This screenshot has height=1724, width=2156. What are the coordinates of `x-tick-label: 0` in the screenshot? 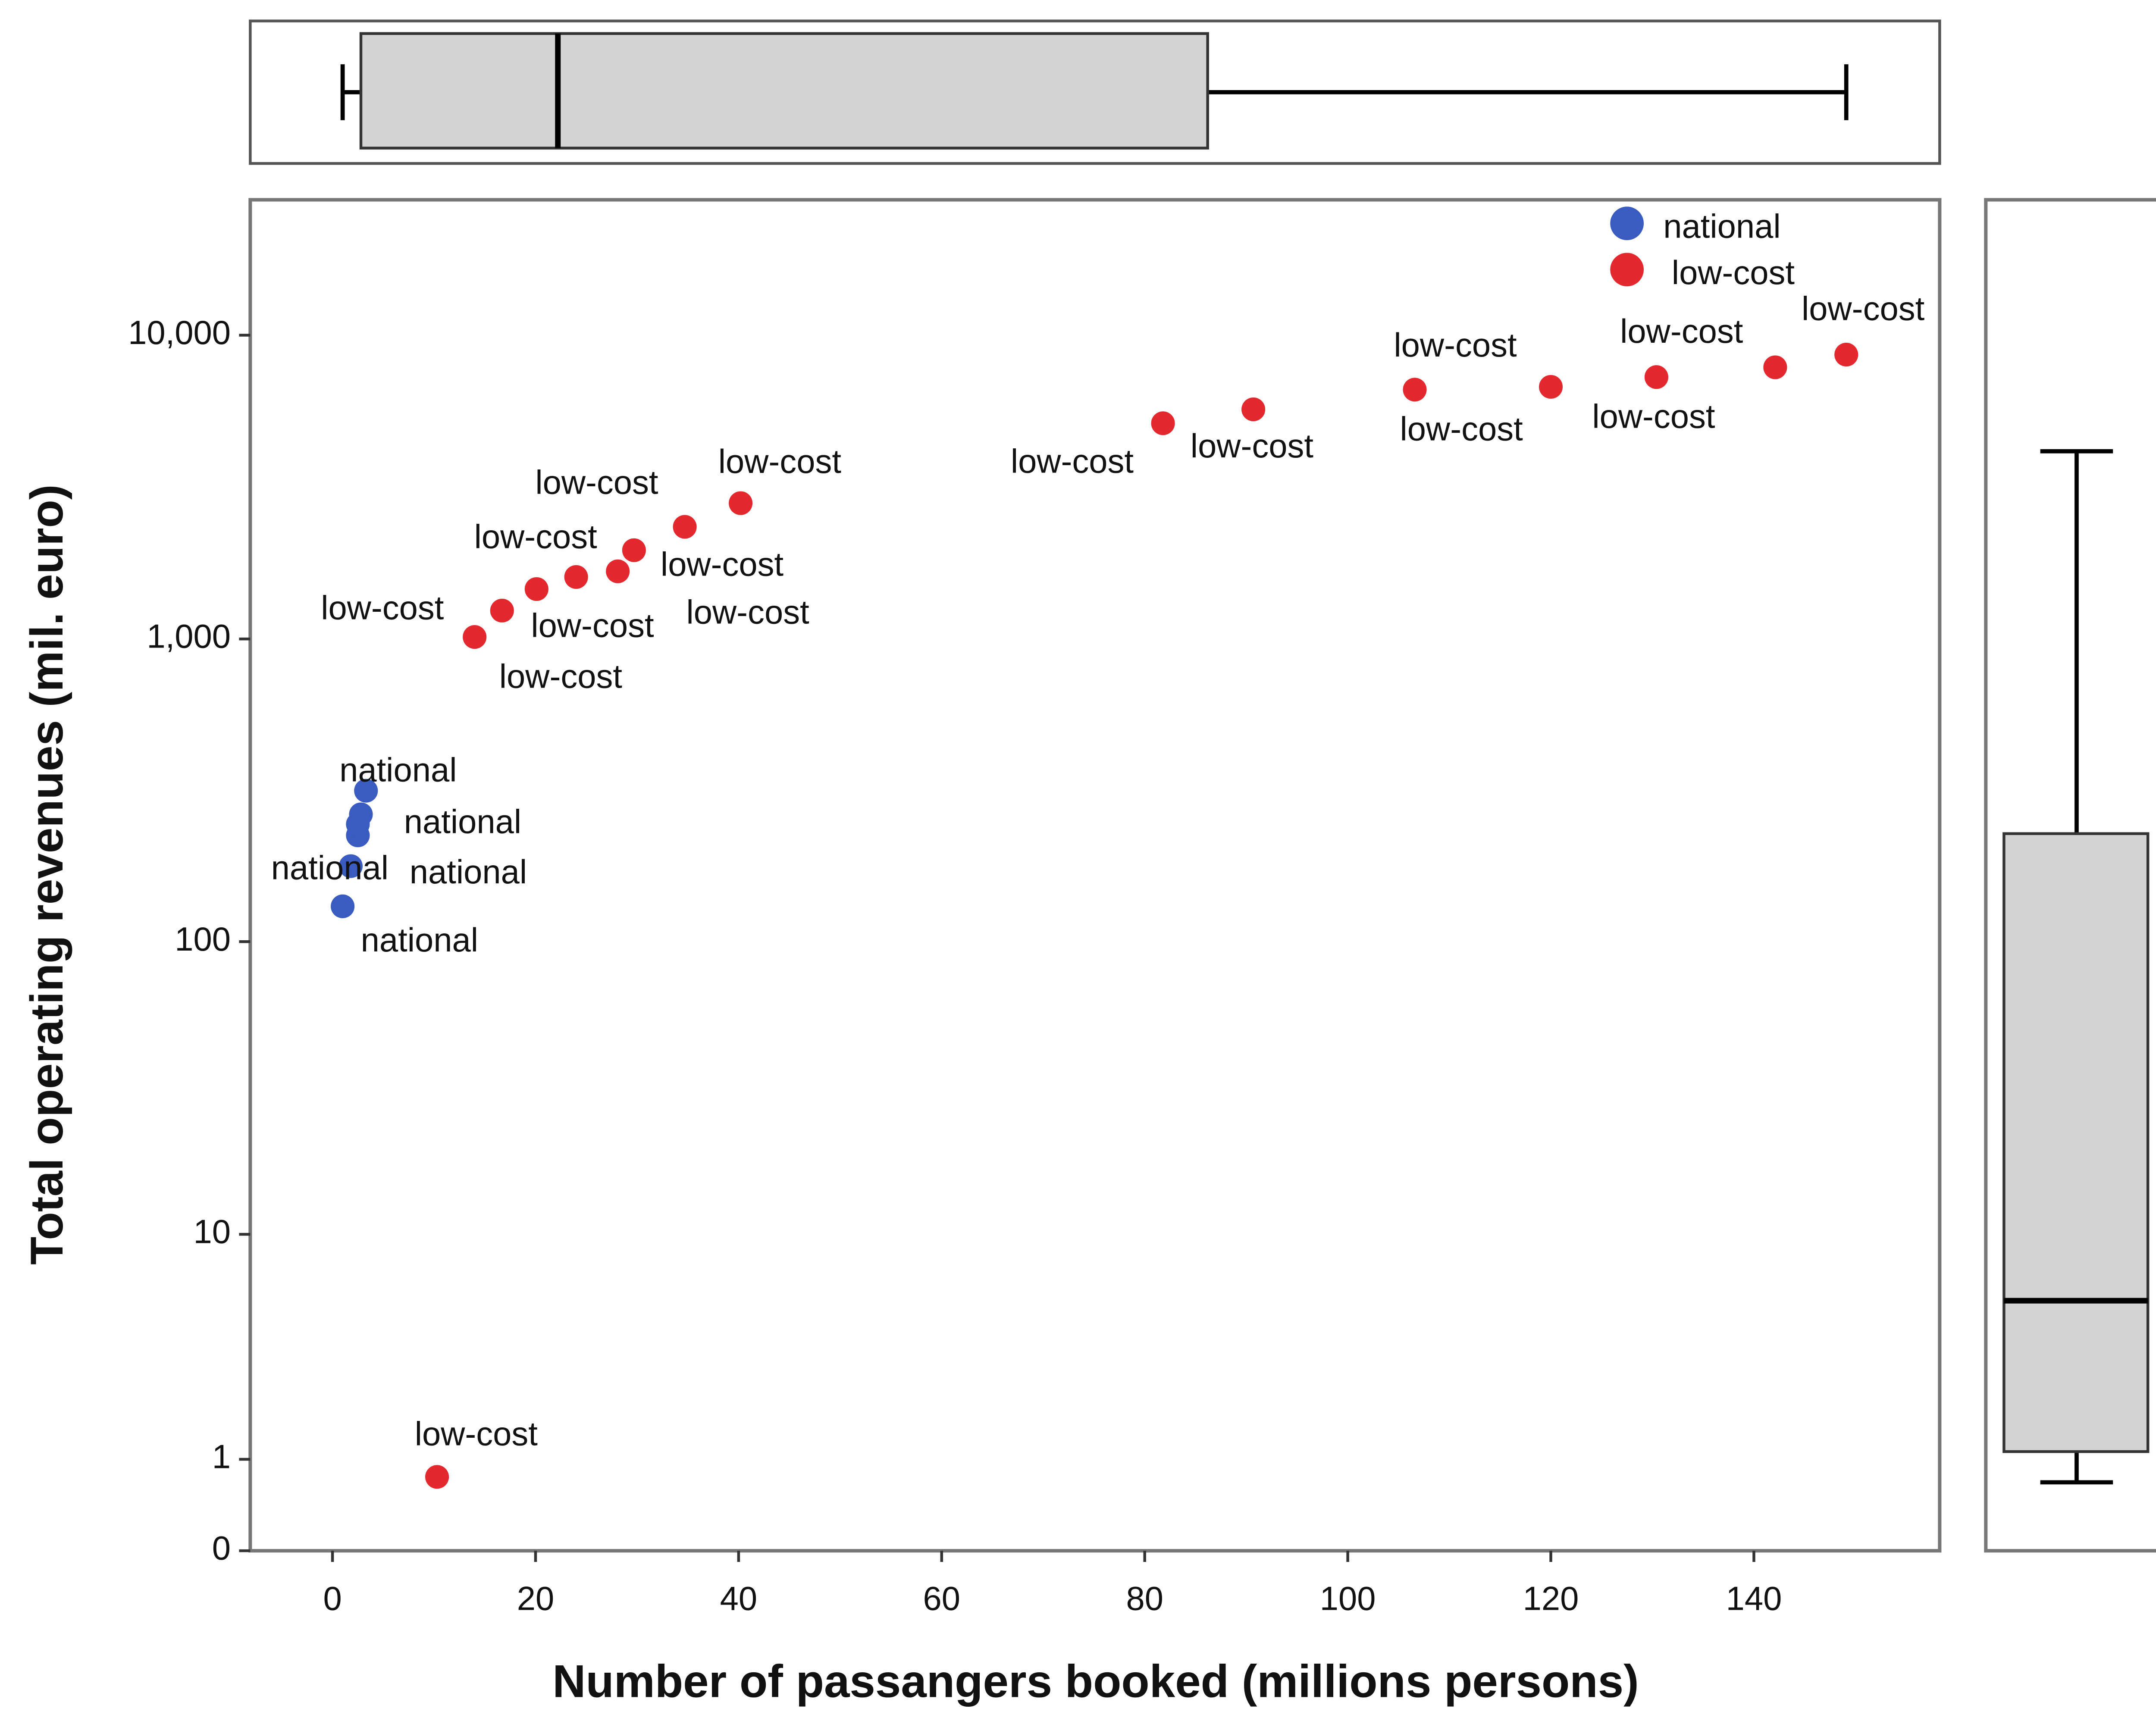 It's located at (332, 1599).